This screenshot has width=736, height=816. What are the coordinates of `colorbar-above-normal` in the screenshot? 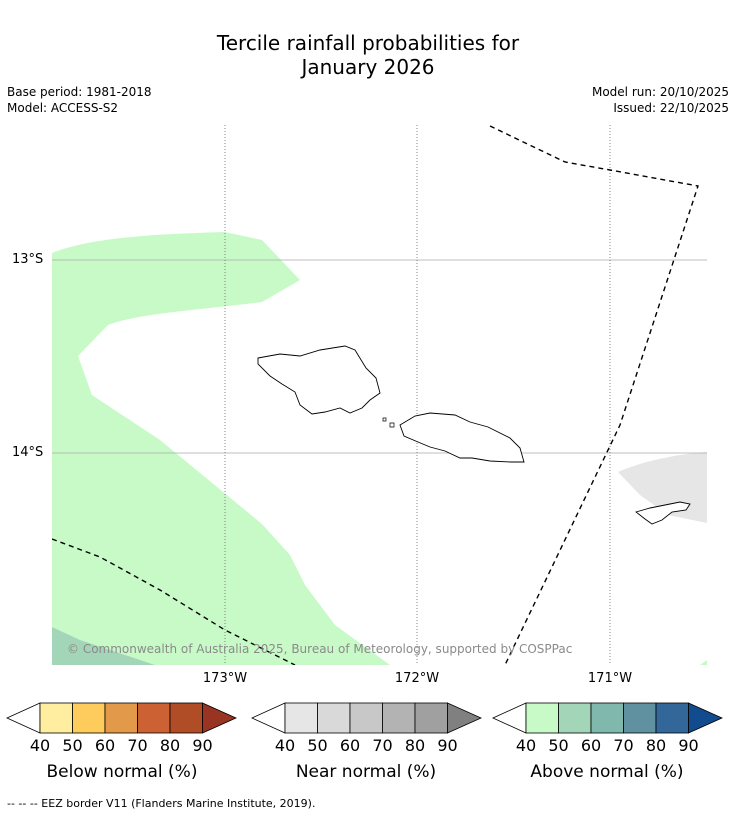 It's located at (607, 718).